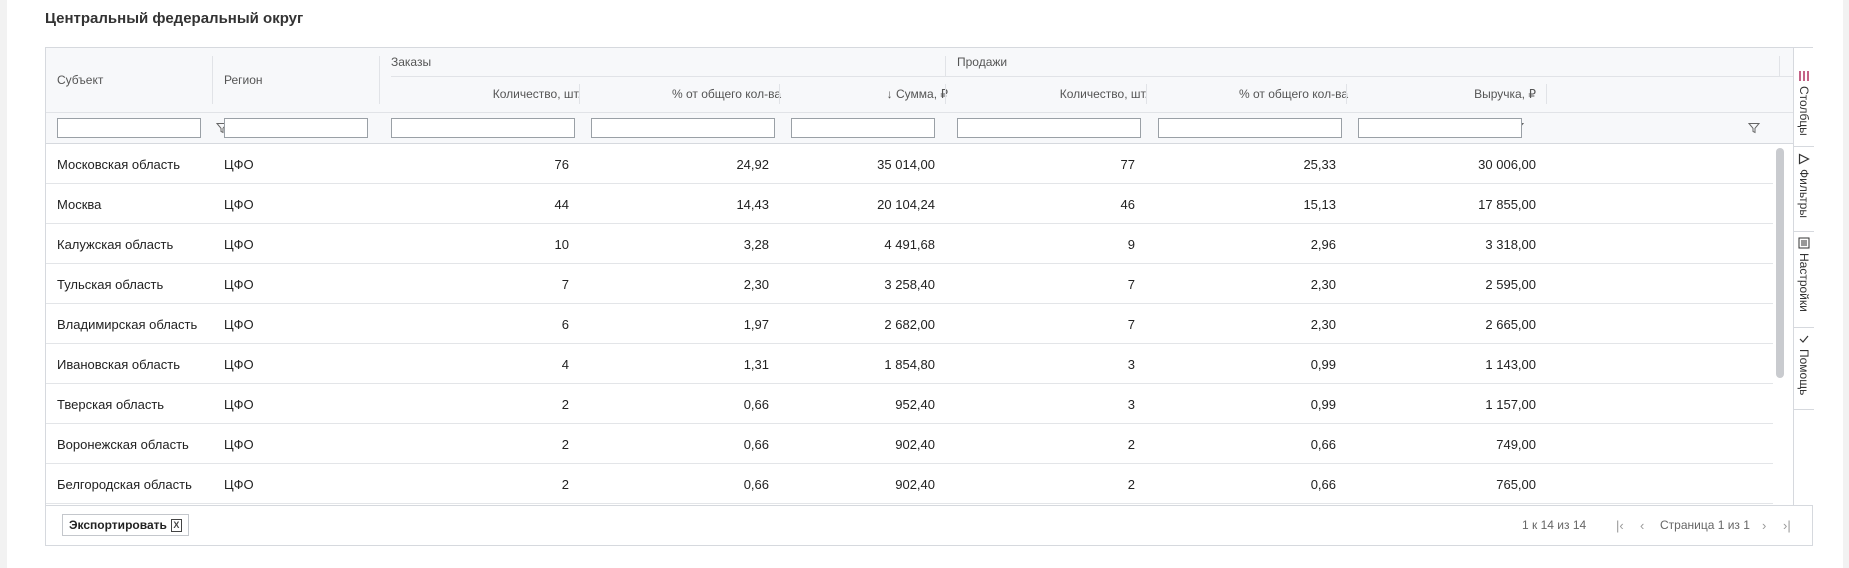 Image resolution: width=1849 pixels, height=568 pixels. Describe the element at coordinates (110, 284) in the screenshot. I see `cell-subject: Тульская область` at that location.